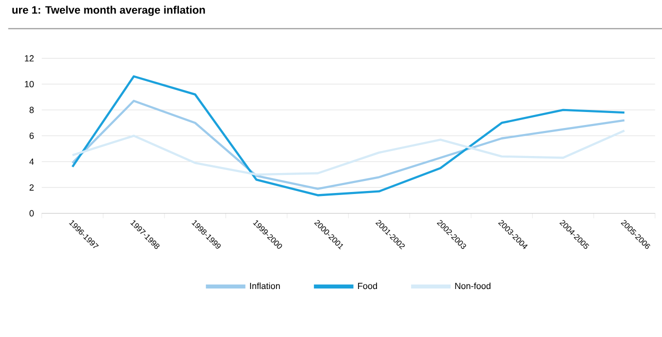 This screenshot has height=337, width=662. Describe the element at coordinates (32, 187) in the screenshot. I see `y-tick-label: 2` at that location.